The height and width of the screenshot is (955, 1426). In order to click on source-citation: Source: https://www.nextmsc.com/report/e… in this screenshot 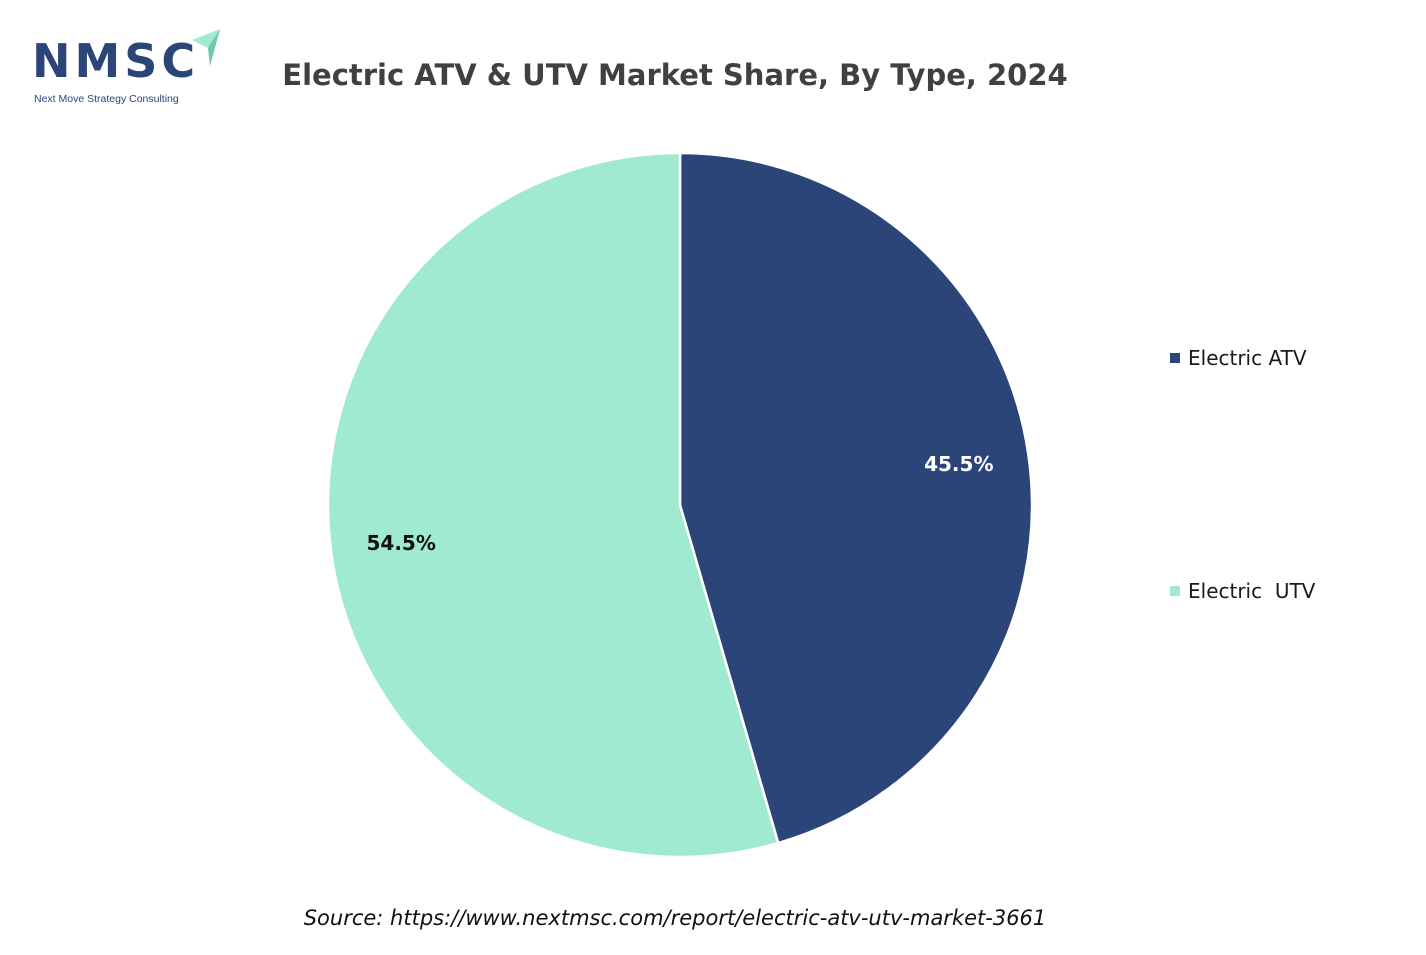, I will do `click(675, 918)`.